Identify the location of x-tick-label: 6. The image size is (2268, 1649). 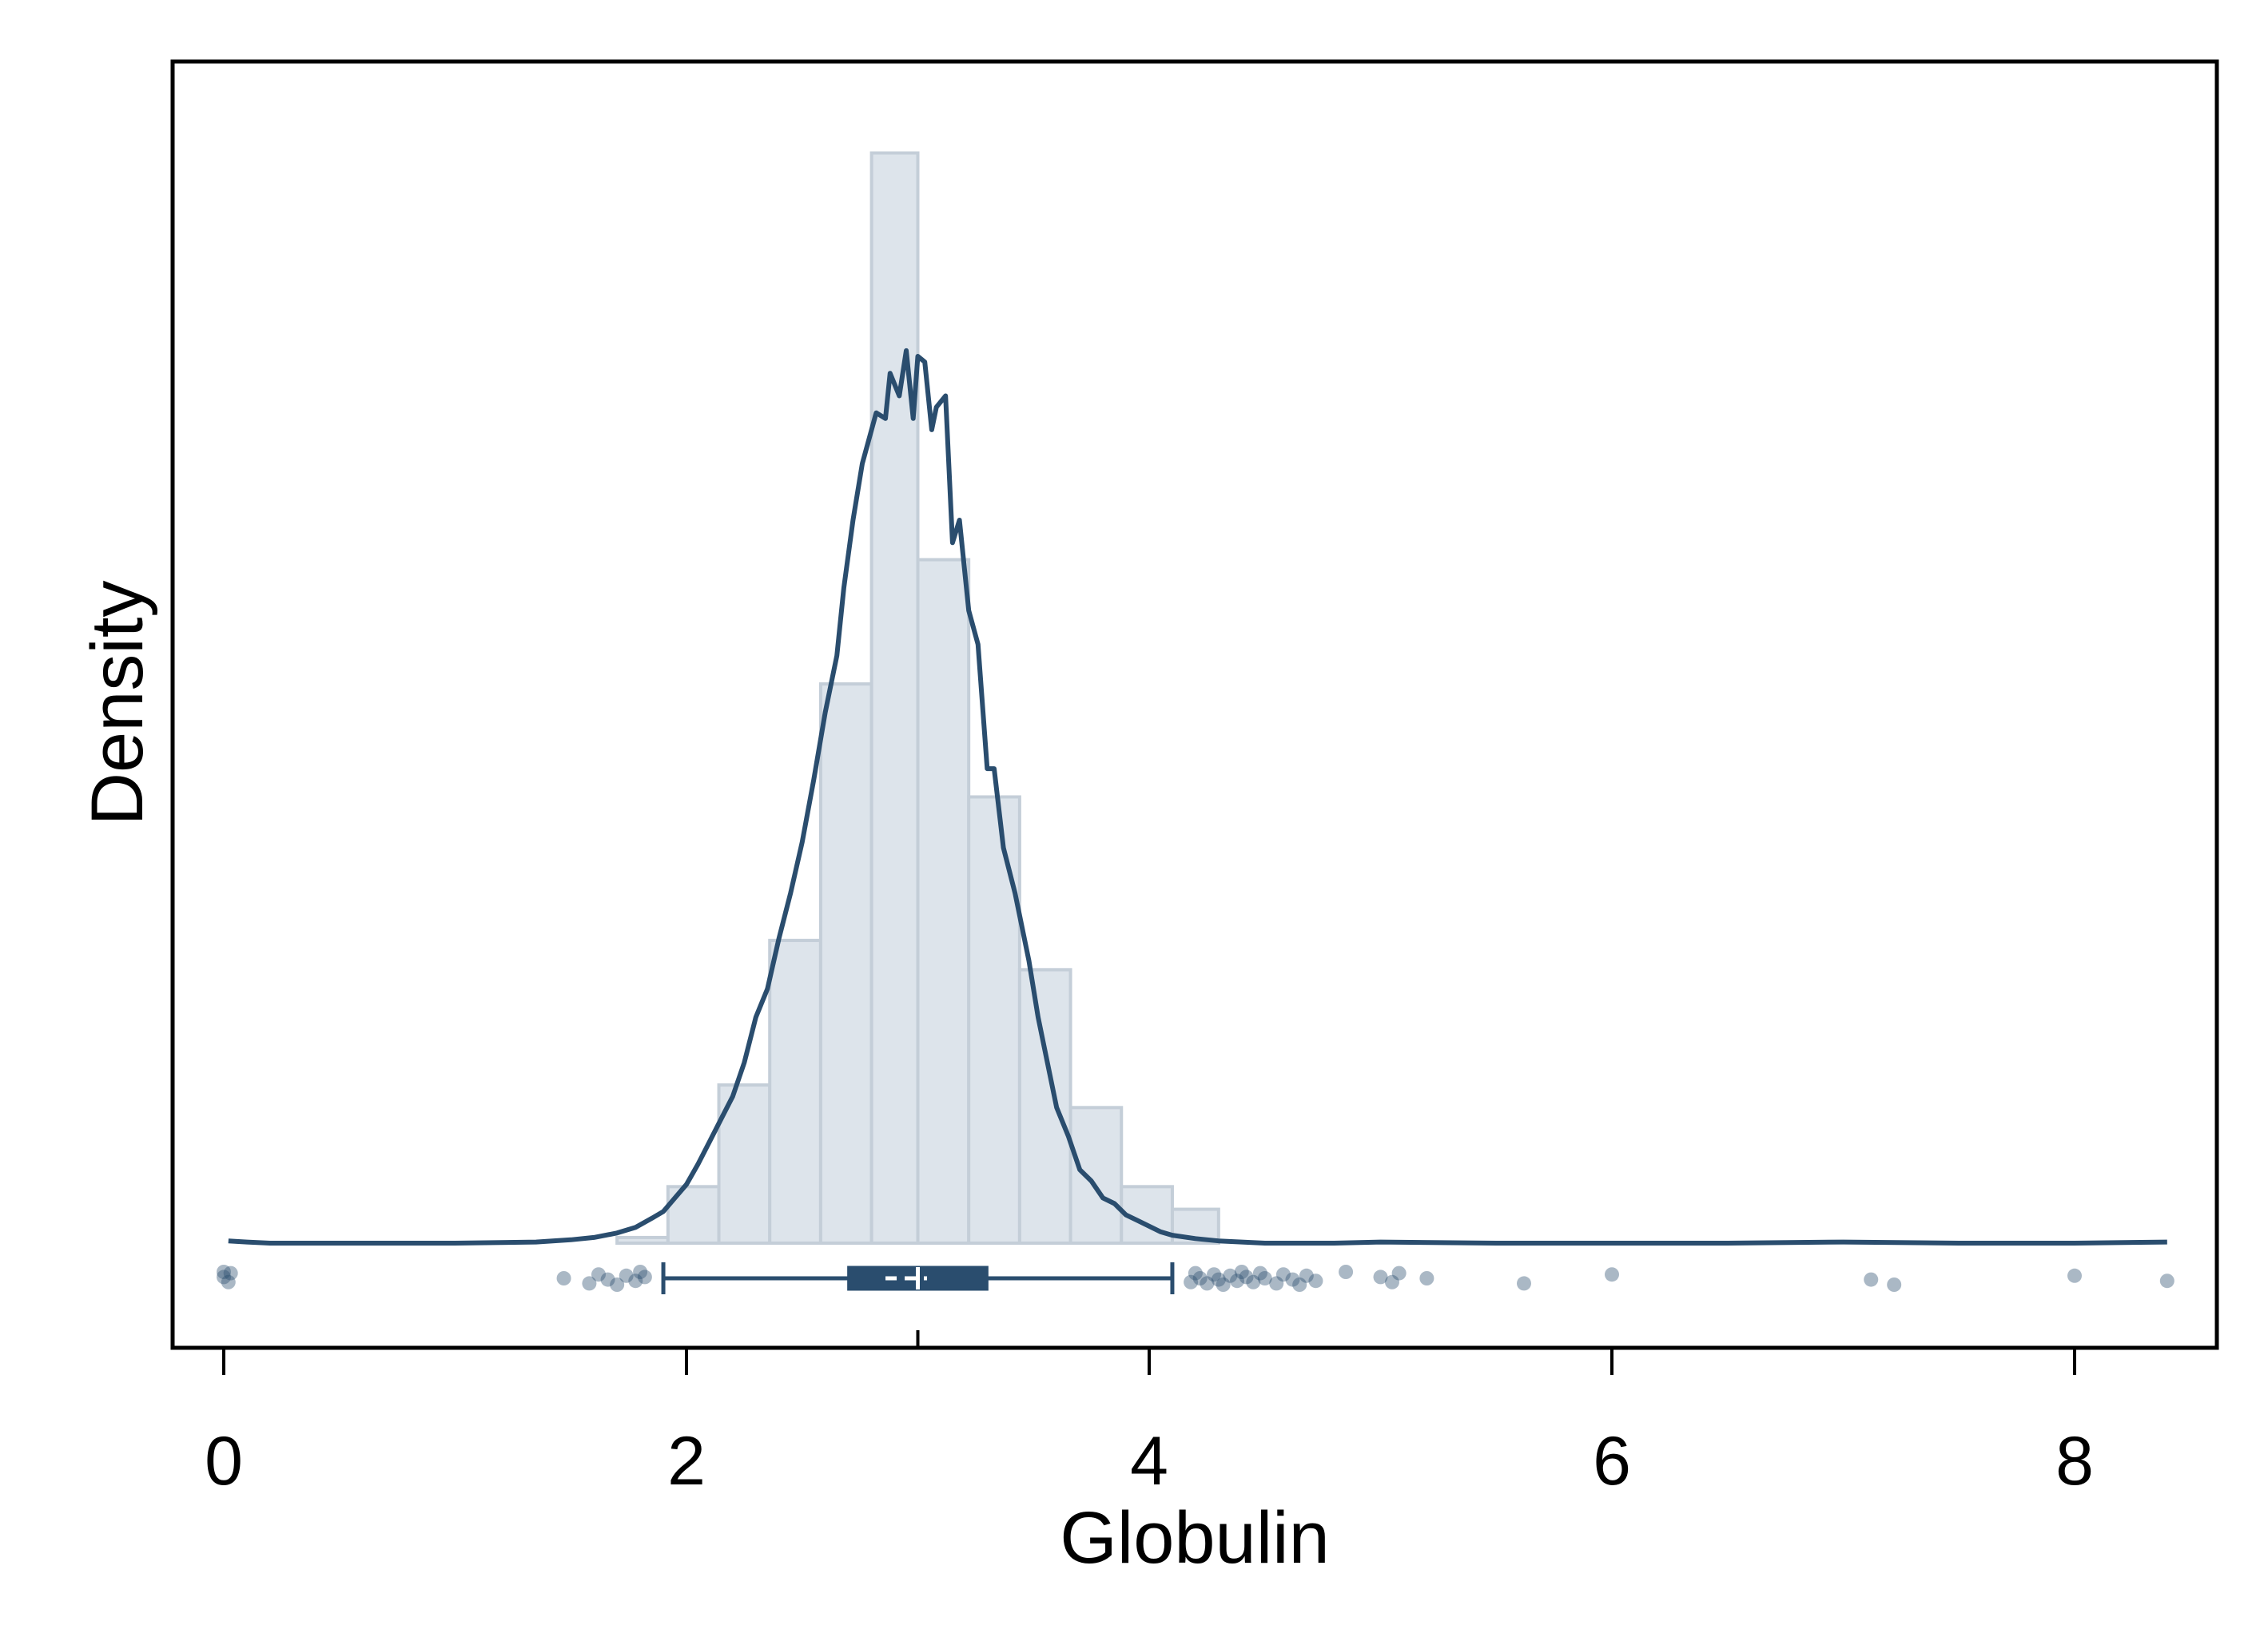
(1612, 1461).